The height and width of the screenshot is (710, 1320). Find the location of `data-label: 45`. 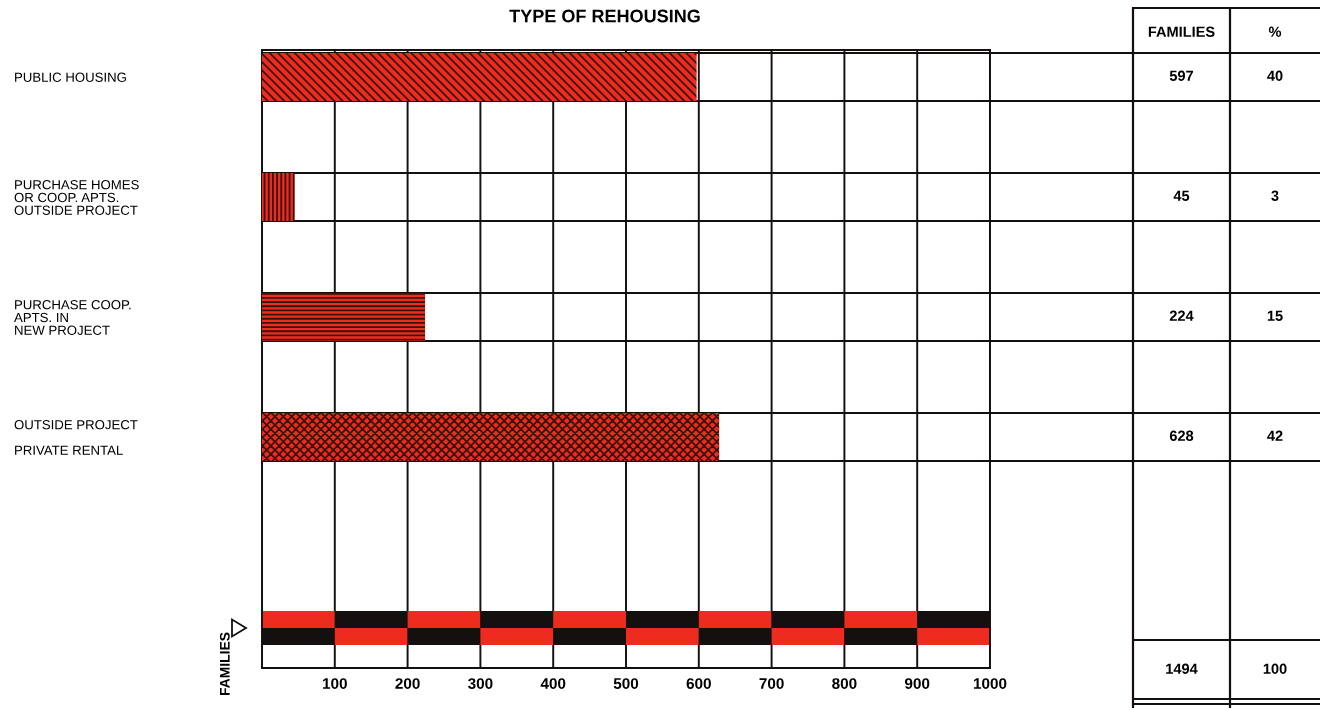

data-label: 45 is located at coordinates (1181, 195).